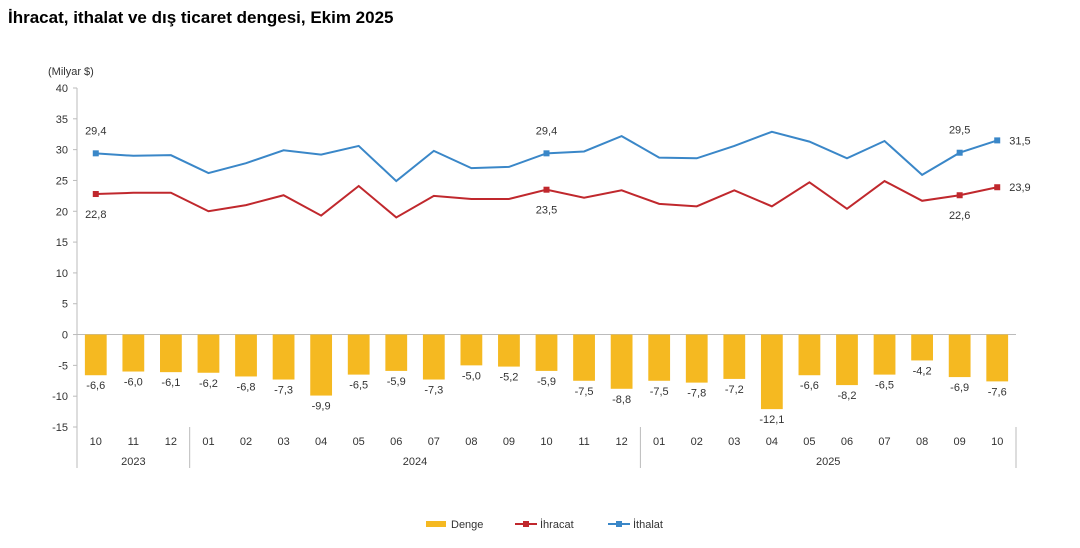  What do you see at coordinates (95, 215) in the screenshot?
I see `point-label: 22,8` at bounding box center [95, 215].